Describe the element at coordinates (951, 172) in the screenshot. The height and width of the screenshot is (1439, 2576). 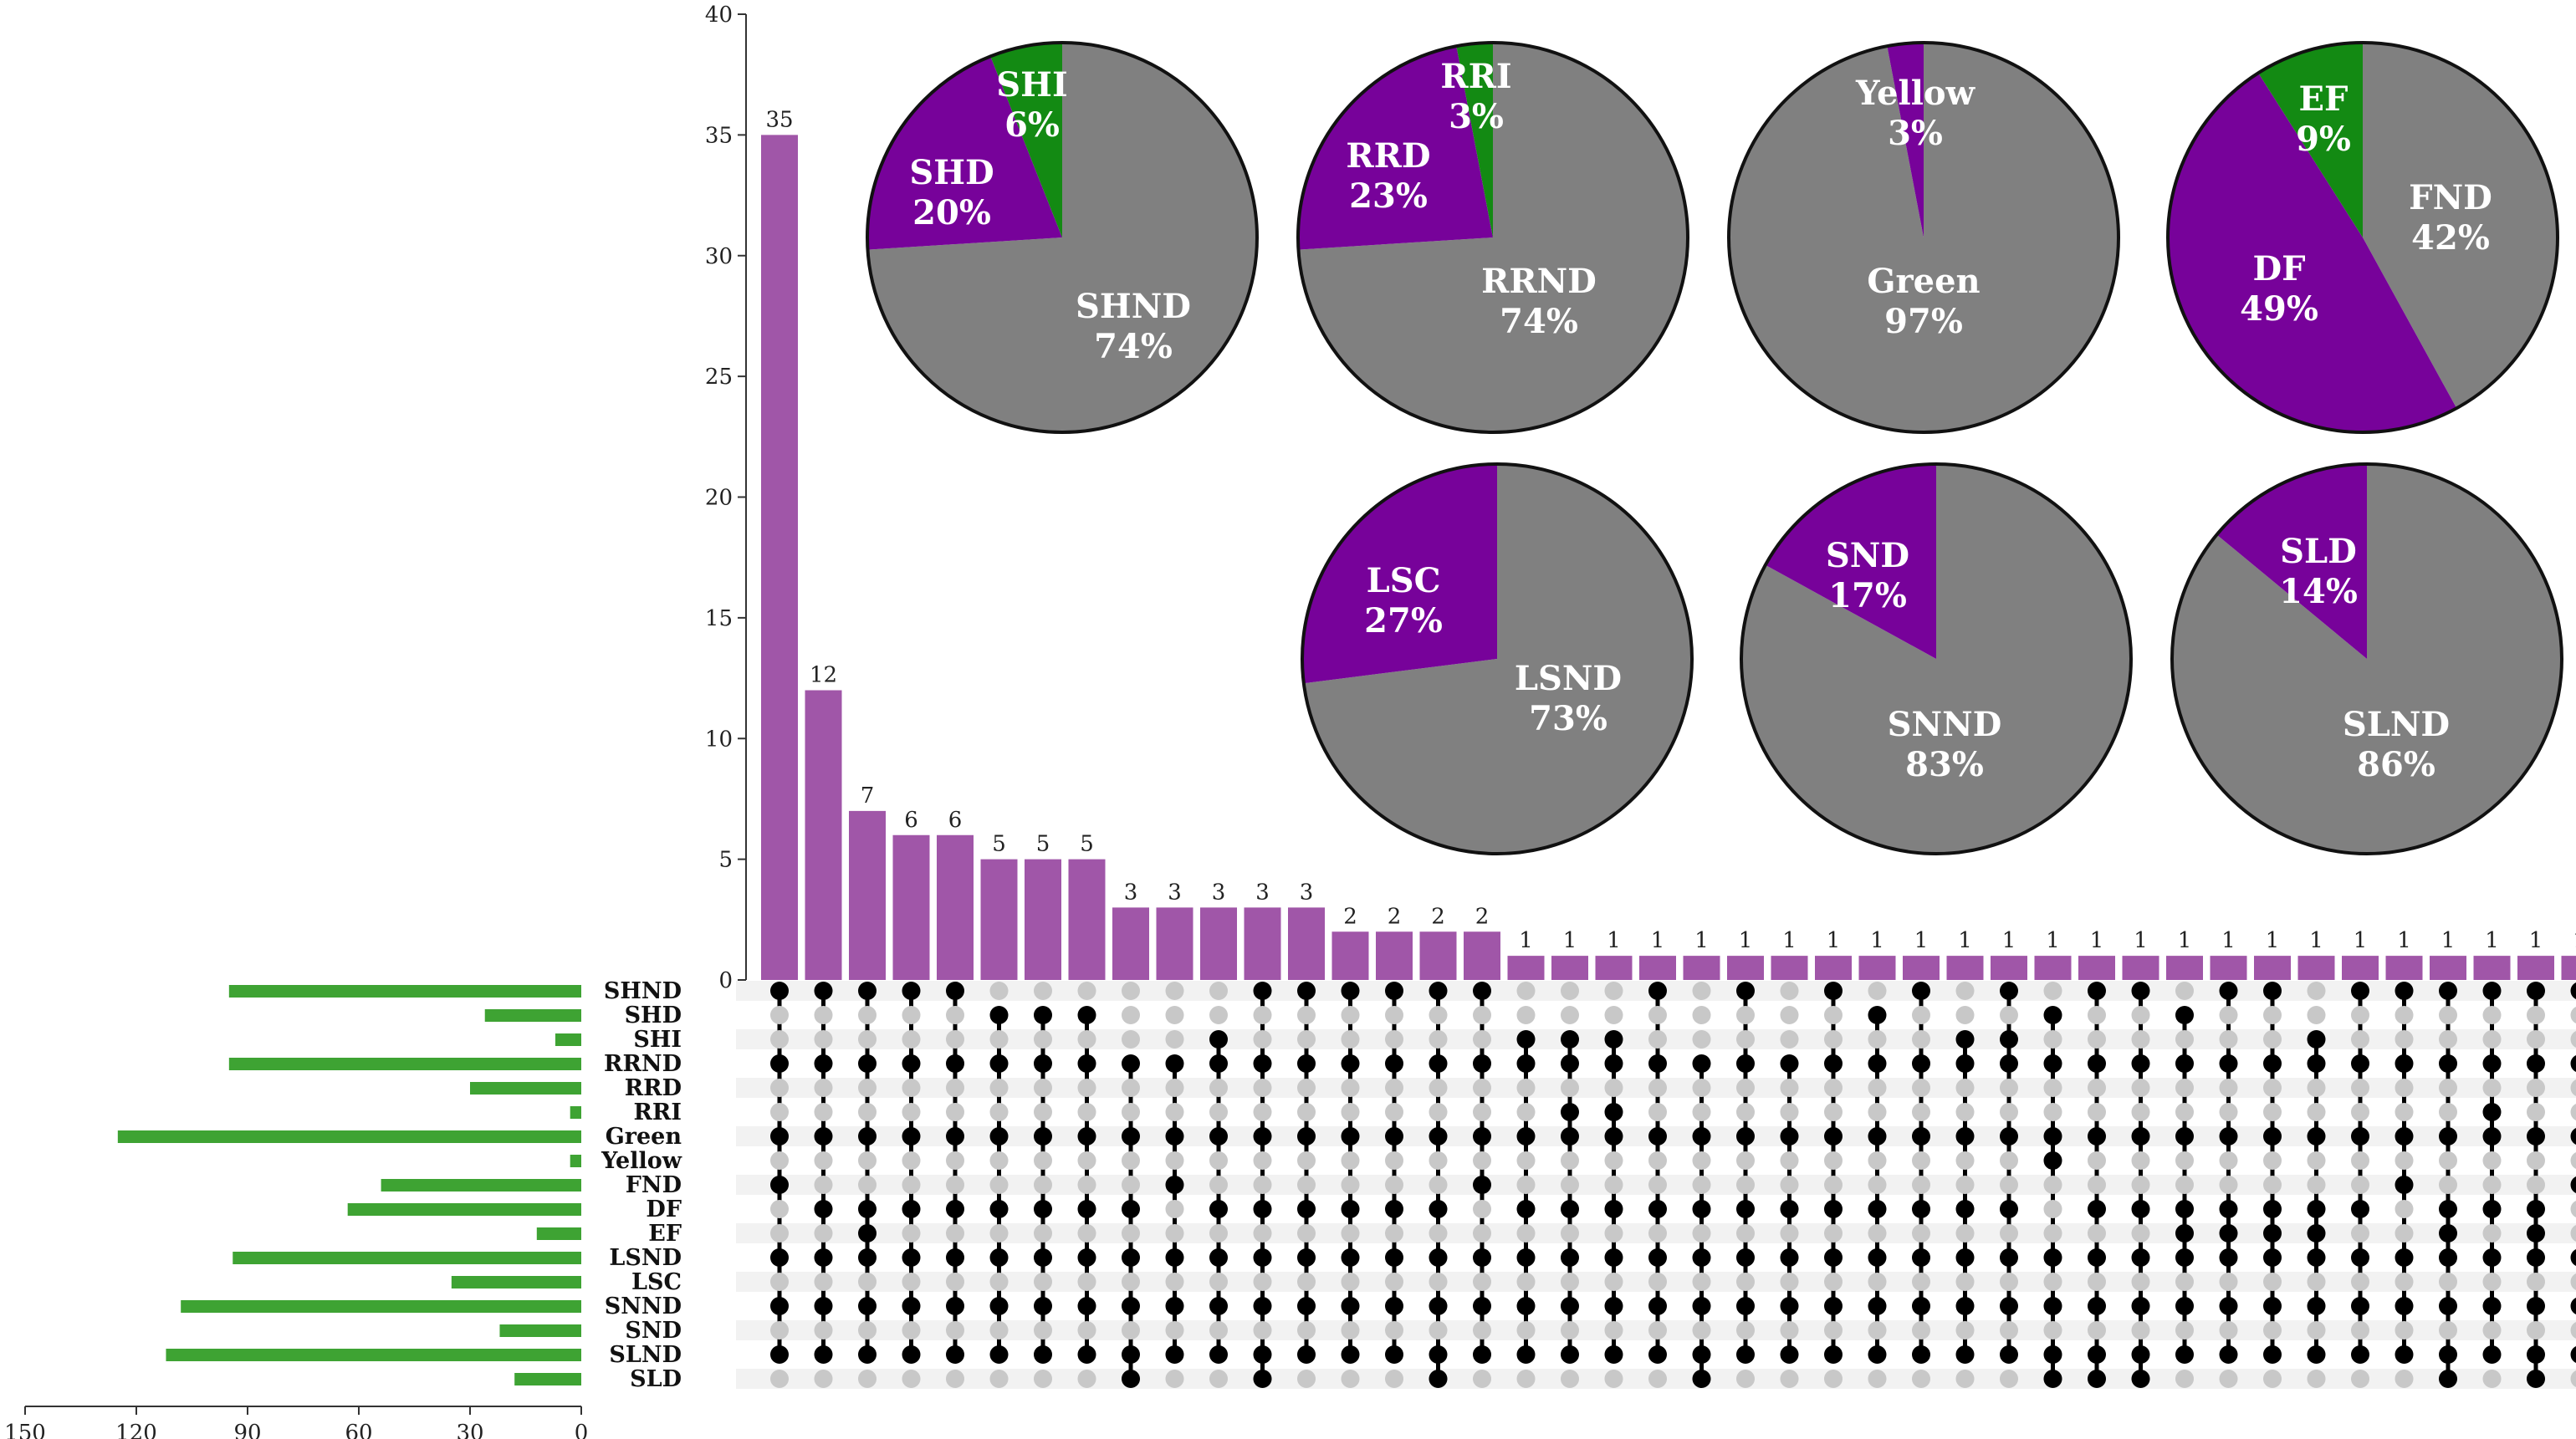
I see `pie-slice-label: SHD` at that location.